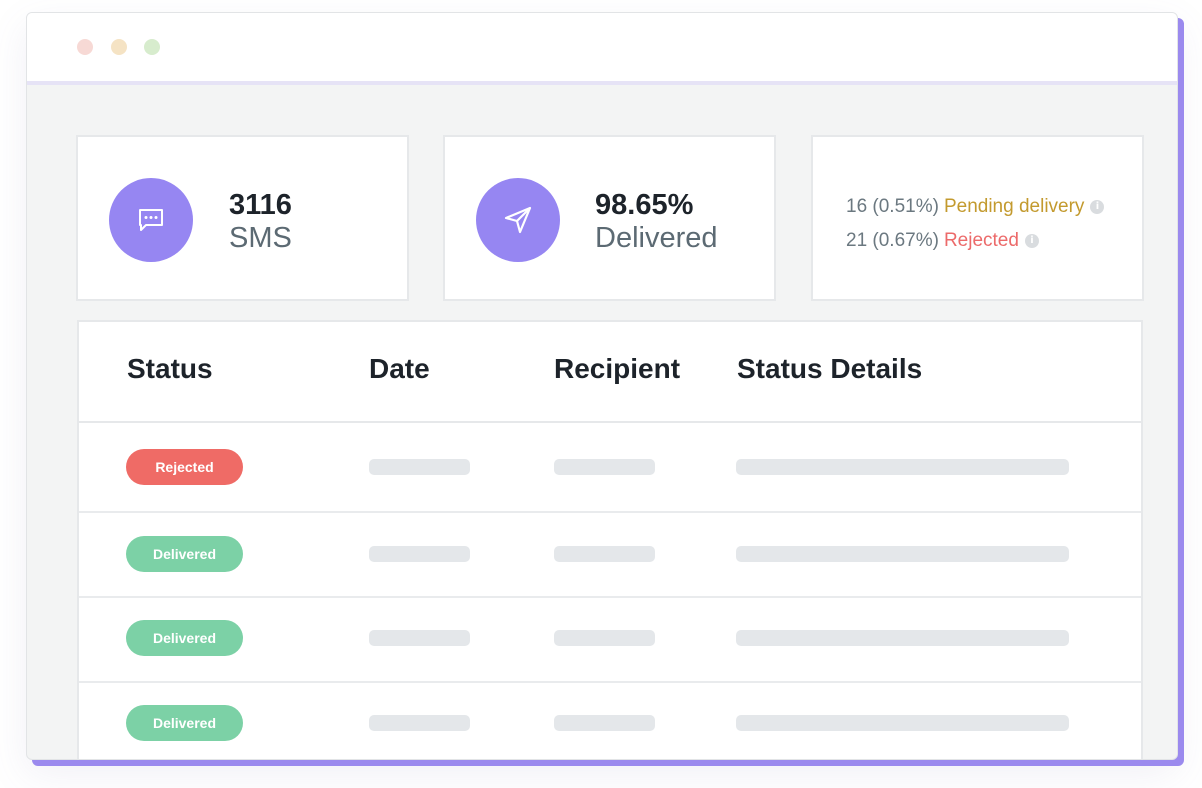  What do you see at coordinates (981, 240) in the screenshot?
I see `rejected-label: Rejected` at bounding box center [981, 240].